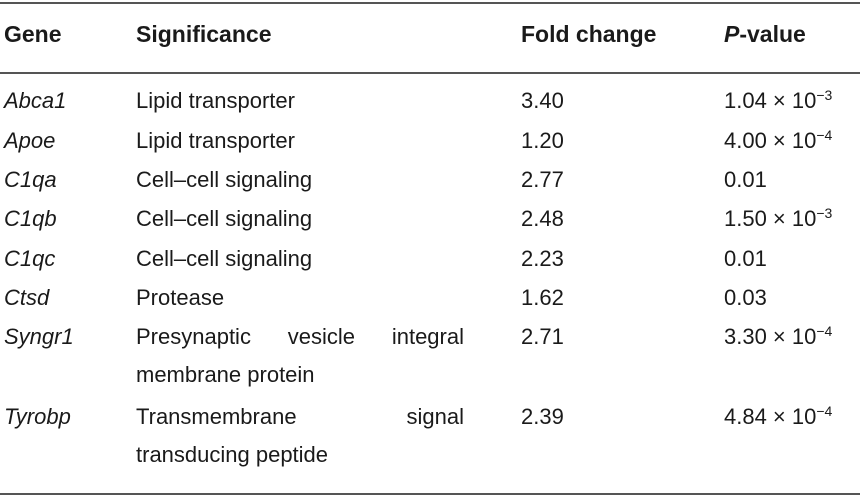 This screenshot has height=498, width=860. I want to click on header-p-letter: P, so click(732, 34).